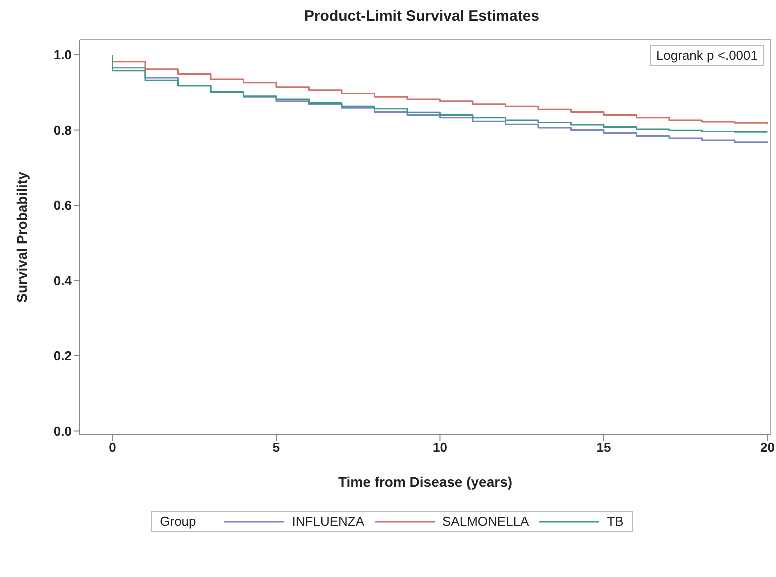  Describe the element at coordinates (276, 448) in the screenshot. I see `x-tick-label: 5` at that location.